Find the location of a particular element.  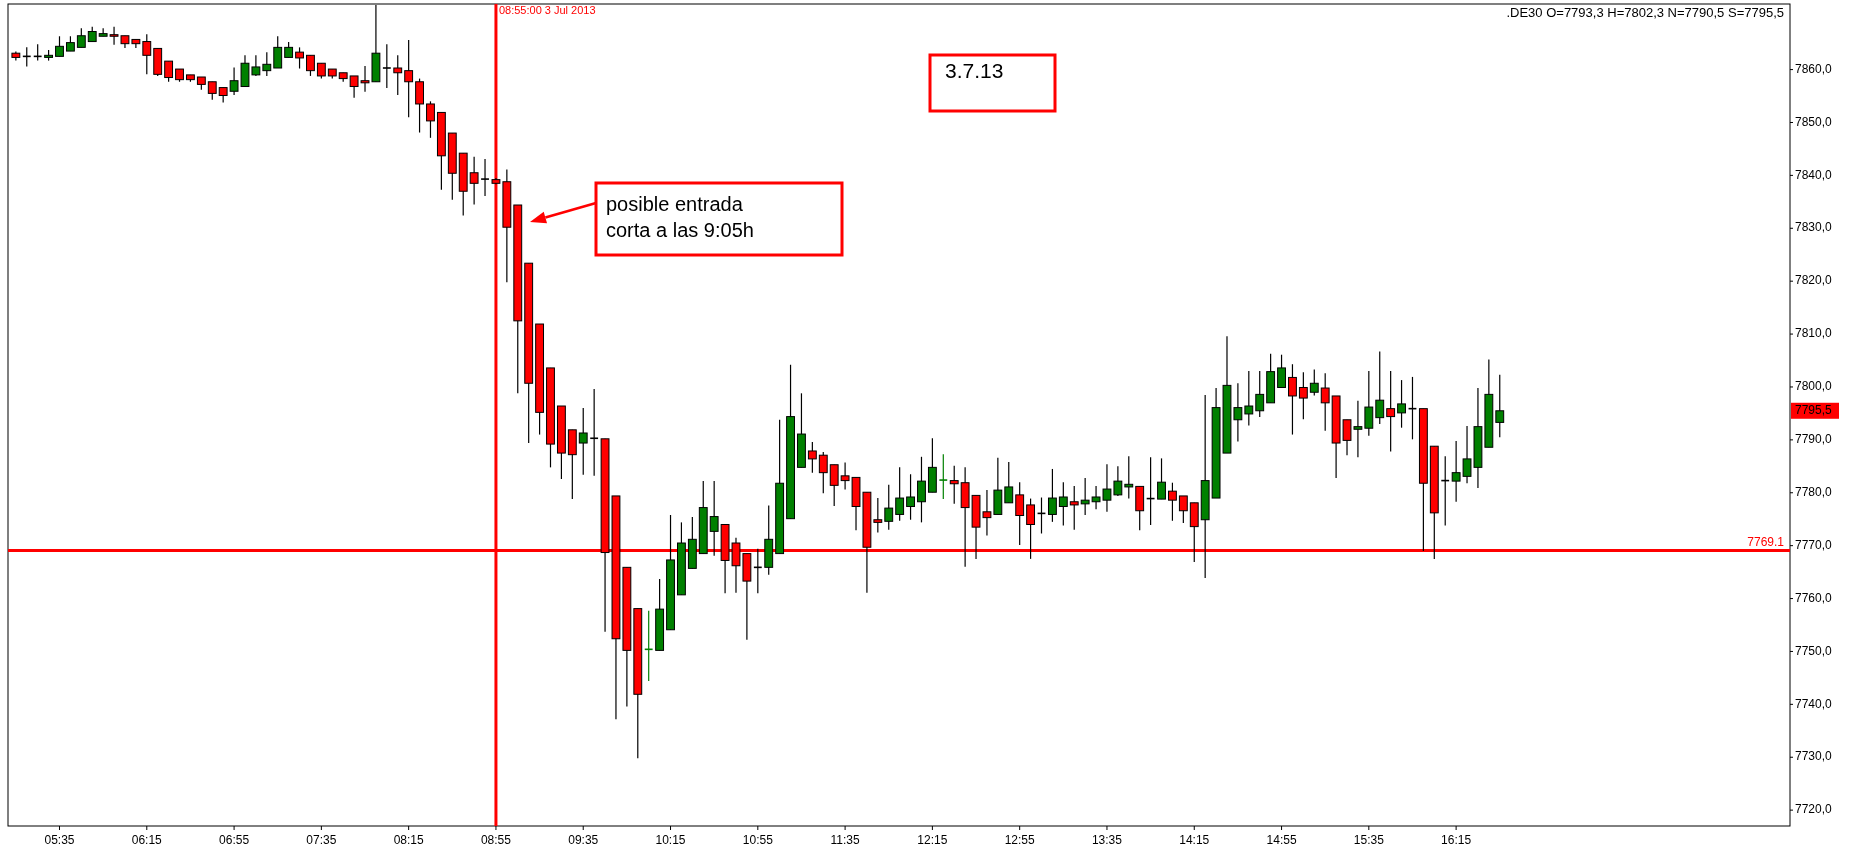

y-tick-label: 7780,0 is located at coordinates (1814, 491).